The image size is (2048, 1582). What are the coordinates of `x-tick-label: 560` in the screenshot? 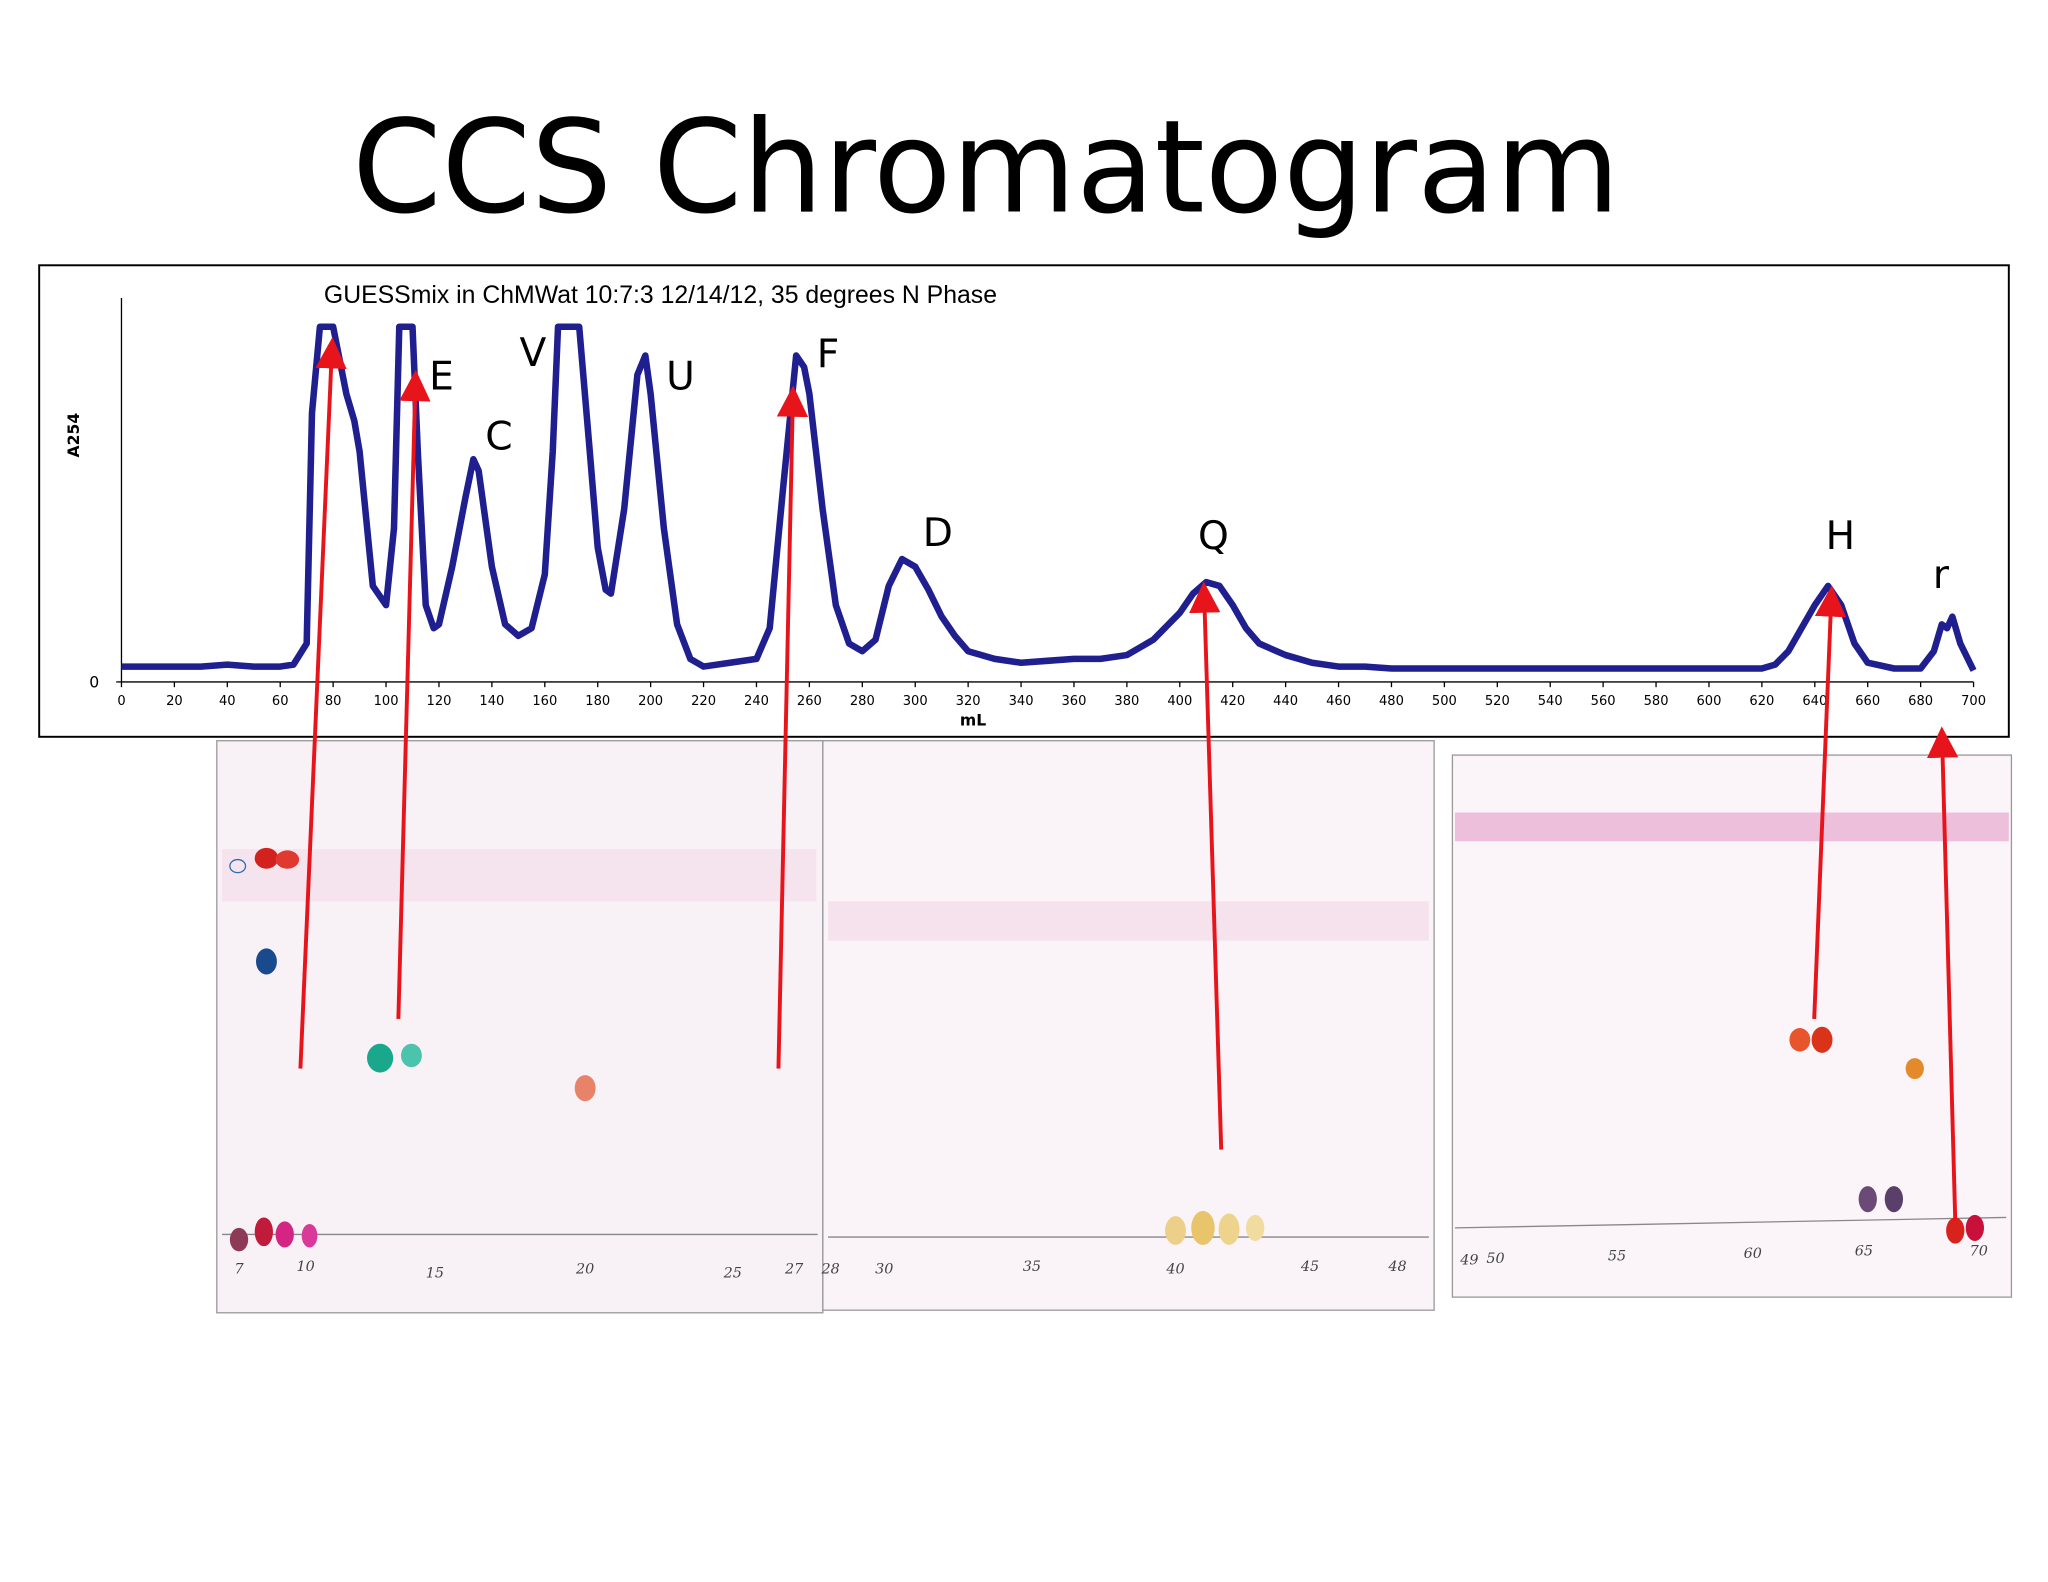 It's located at (1603, 701).